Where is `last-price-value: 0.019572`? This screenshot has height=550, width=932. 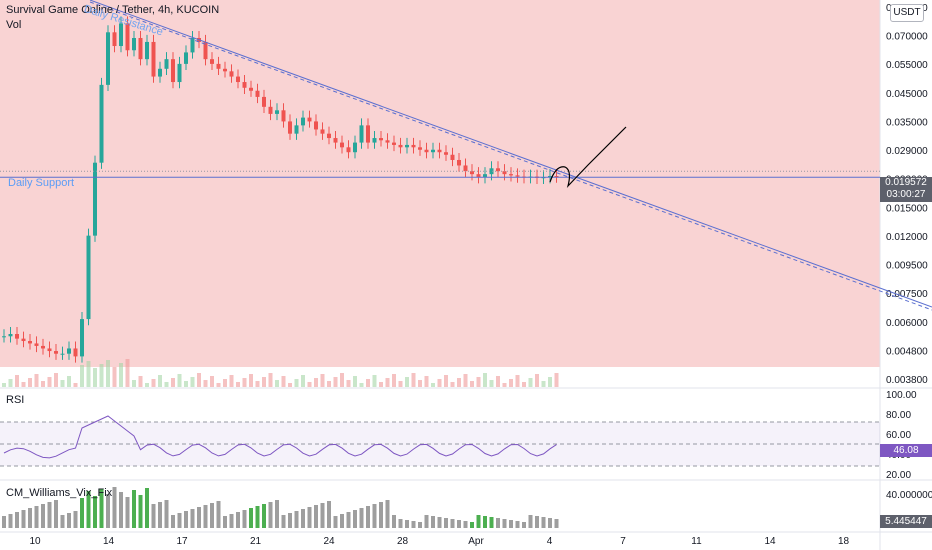
last-price-value: 0.019572 is located at coordinates (906, 182).